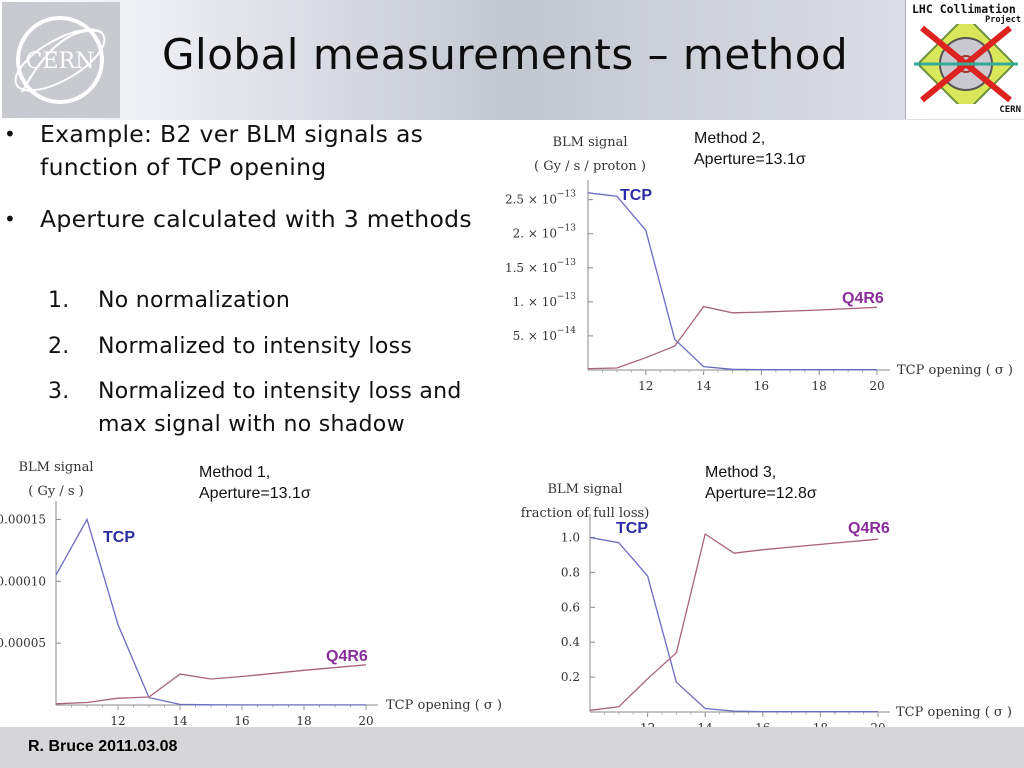 The image size is (1024, 768). Describe the element at coordinates (730, 138) in the screenshot. I see `annotation-line: Method 2,` at that location.